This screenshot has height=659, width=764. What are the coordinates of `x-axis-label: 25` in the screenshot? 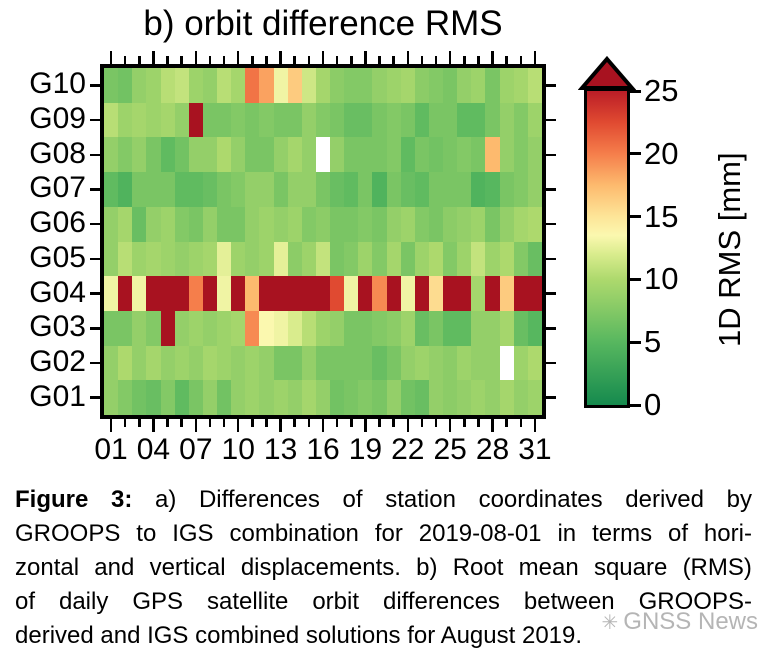 It's located at (450, 449).